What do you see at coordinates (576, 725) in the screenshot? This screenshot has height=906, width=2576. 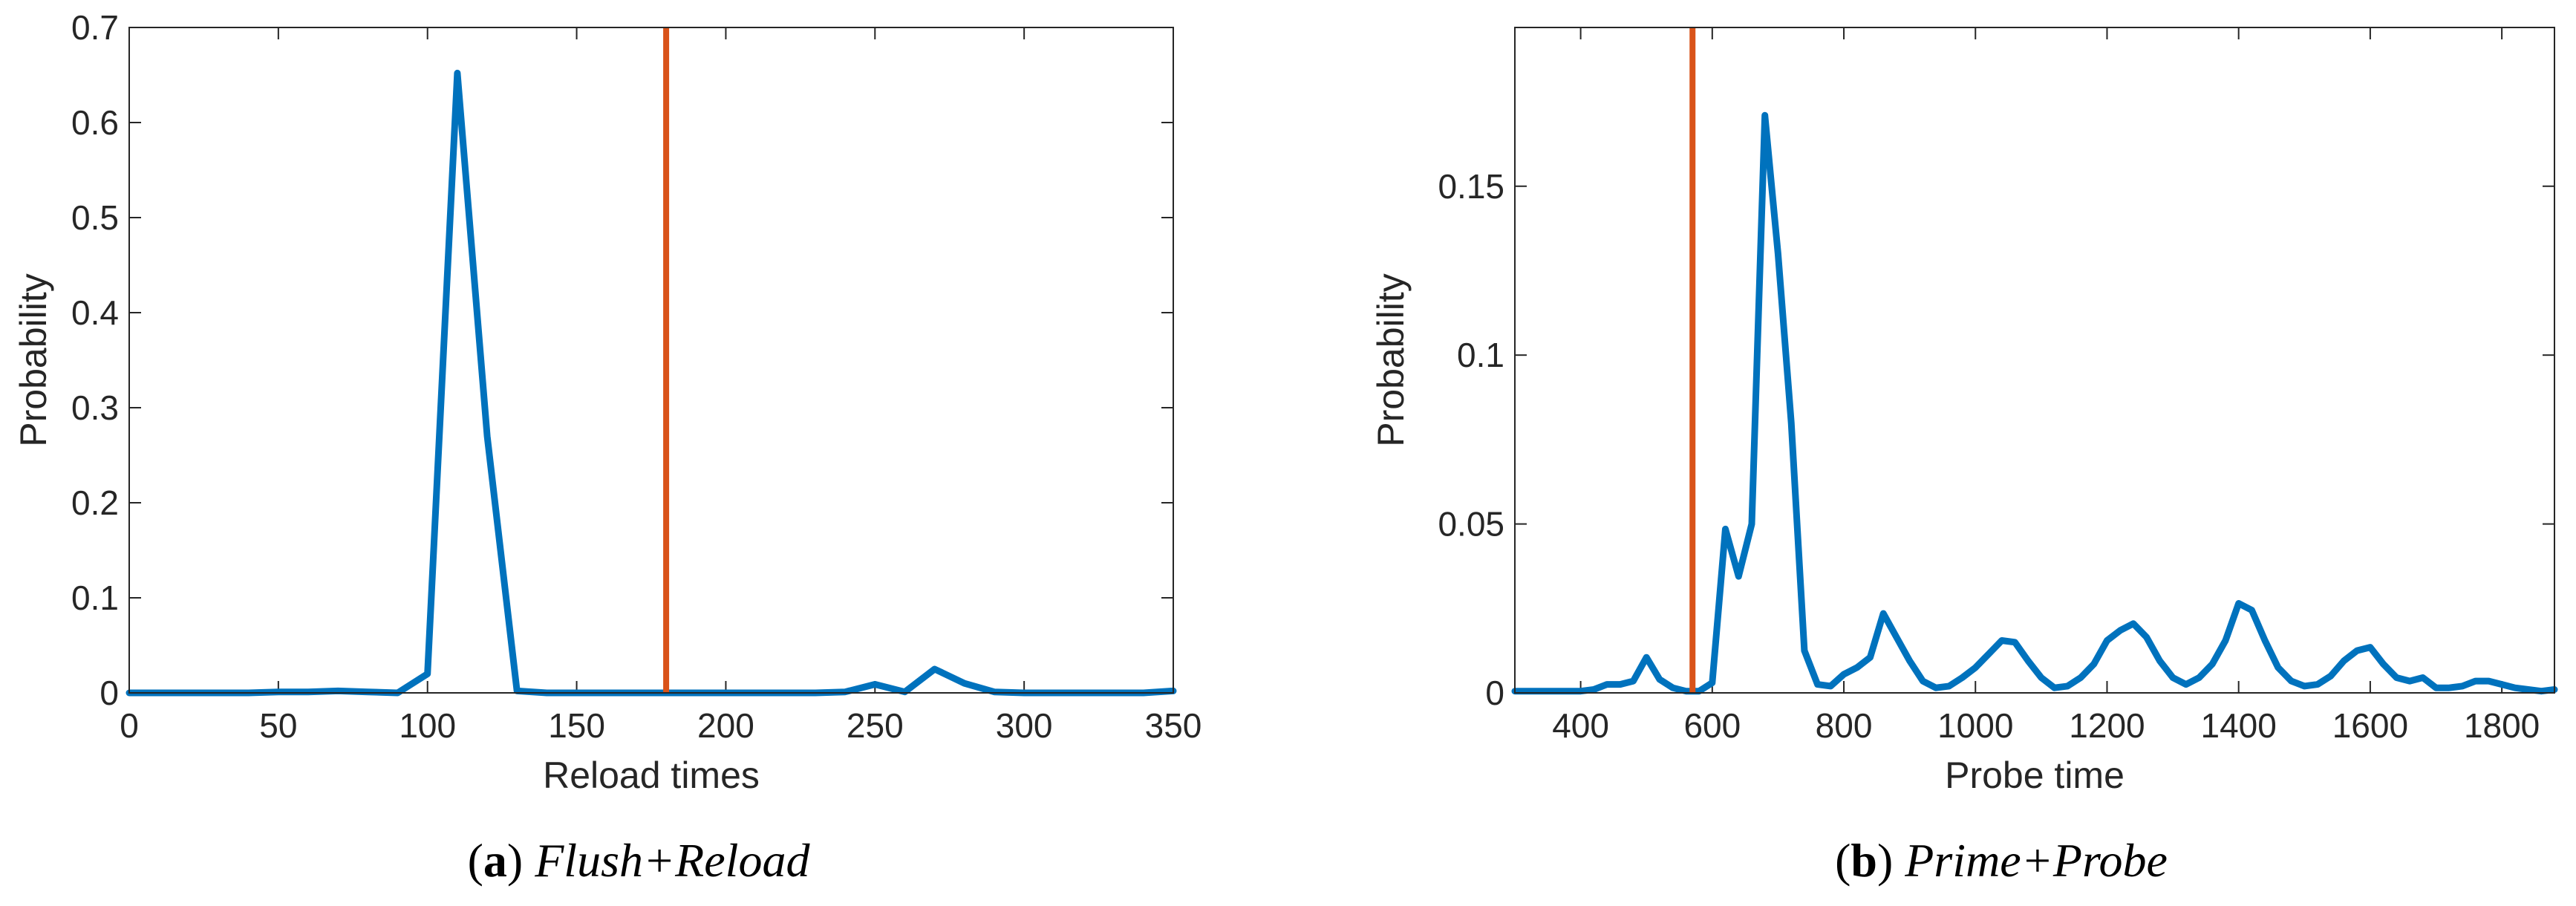 I see `x-tick-label: 150` at bounding box center [576, 725].